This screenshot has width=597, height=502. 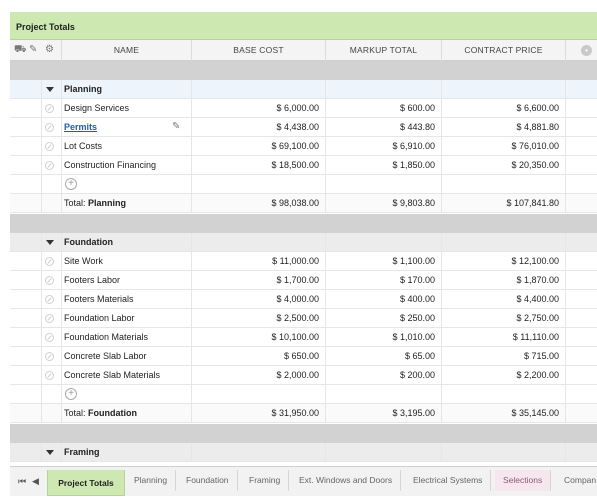 What do you see at coordinates (127, 203) in the screenshot?
I see `total-label: Total: Planning` at bounding box center [127, 203].